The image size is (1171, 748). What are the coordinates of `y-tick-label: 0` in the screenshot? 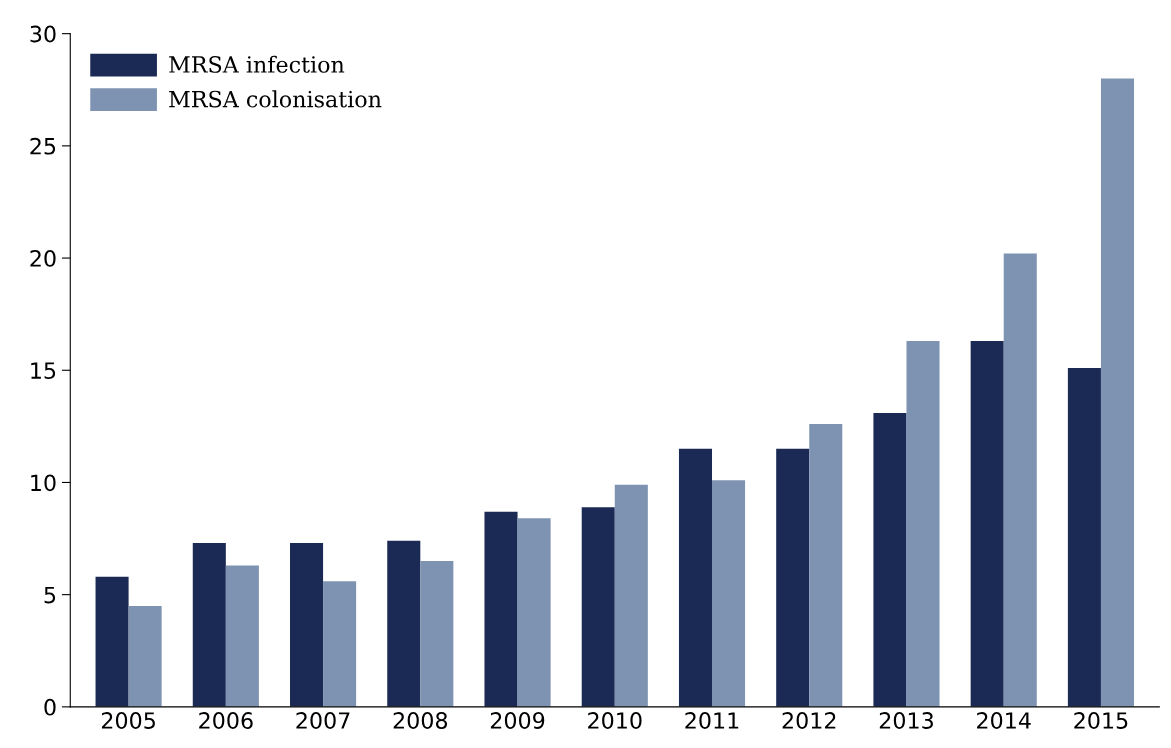 It's located at (50, 707).